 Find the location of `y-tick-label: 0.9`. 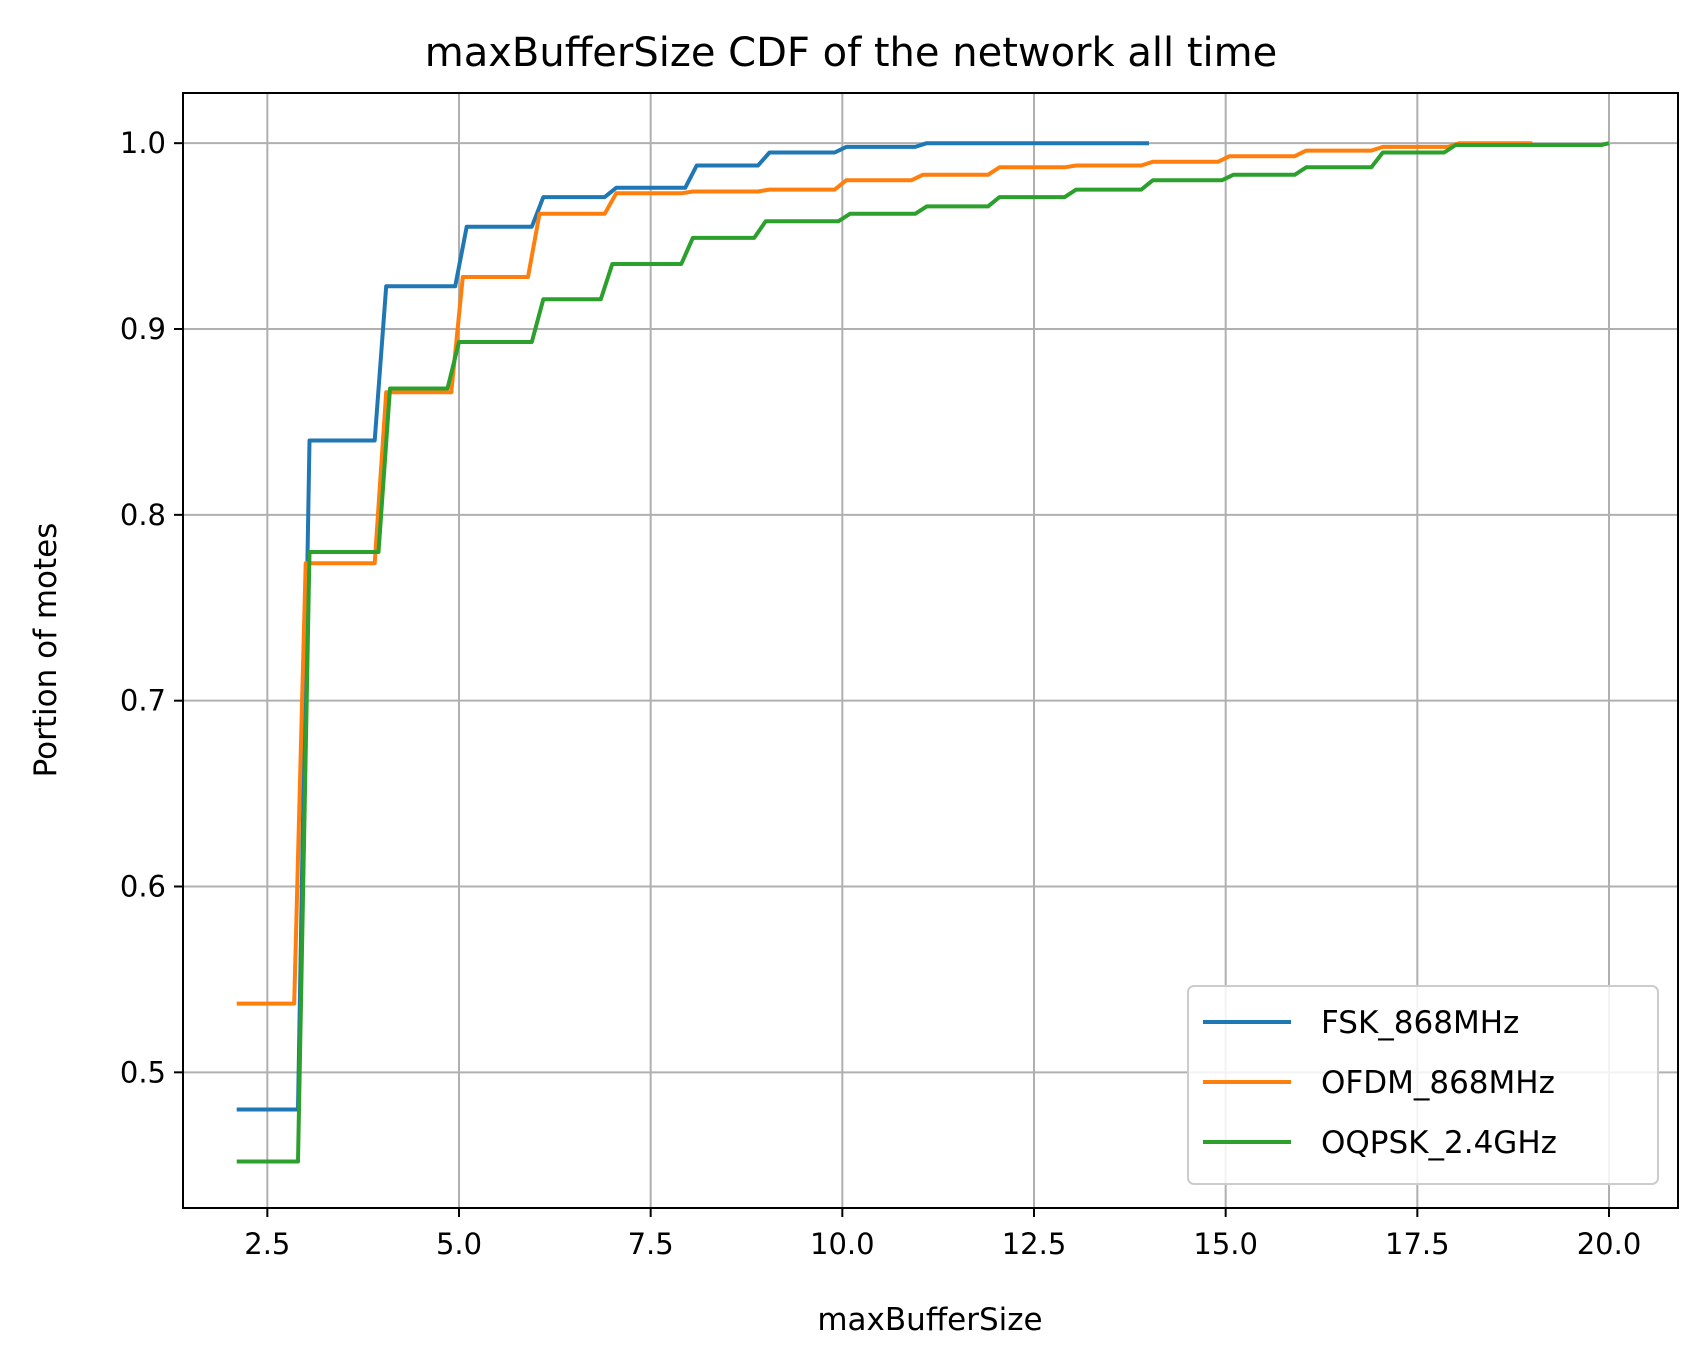

y-tick-label: 0.9 is located at coordinates (143, 329).